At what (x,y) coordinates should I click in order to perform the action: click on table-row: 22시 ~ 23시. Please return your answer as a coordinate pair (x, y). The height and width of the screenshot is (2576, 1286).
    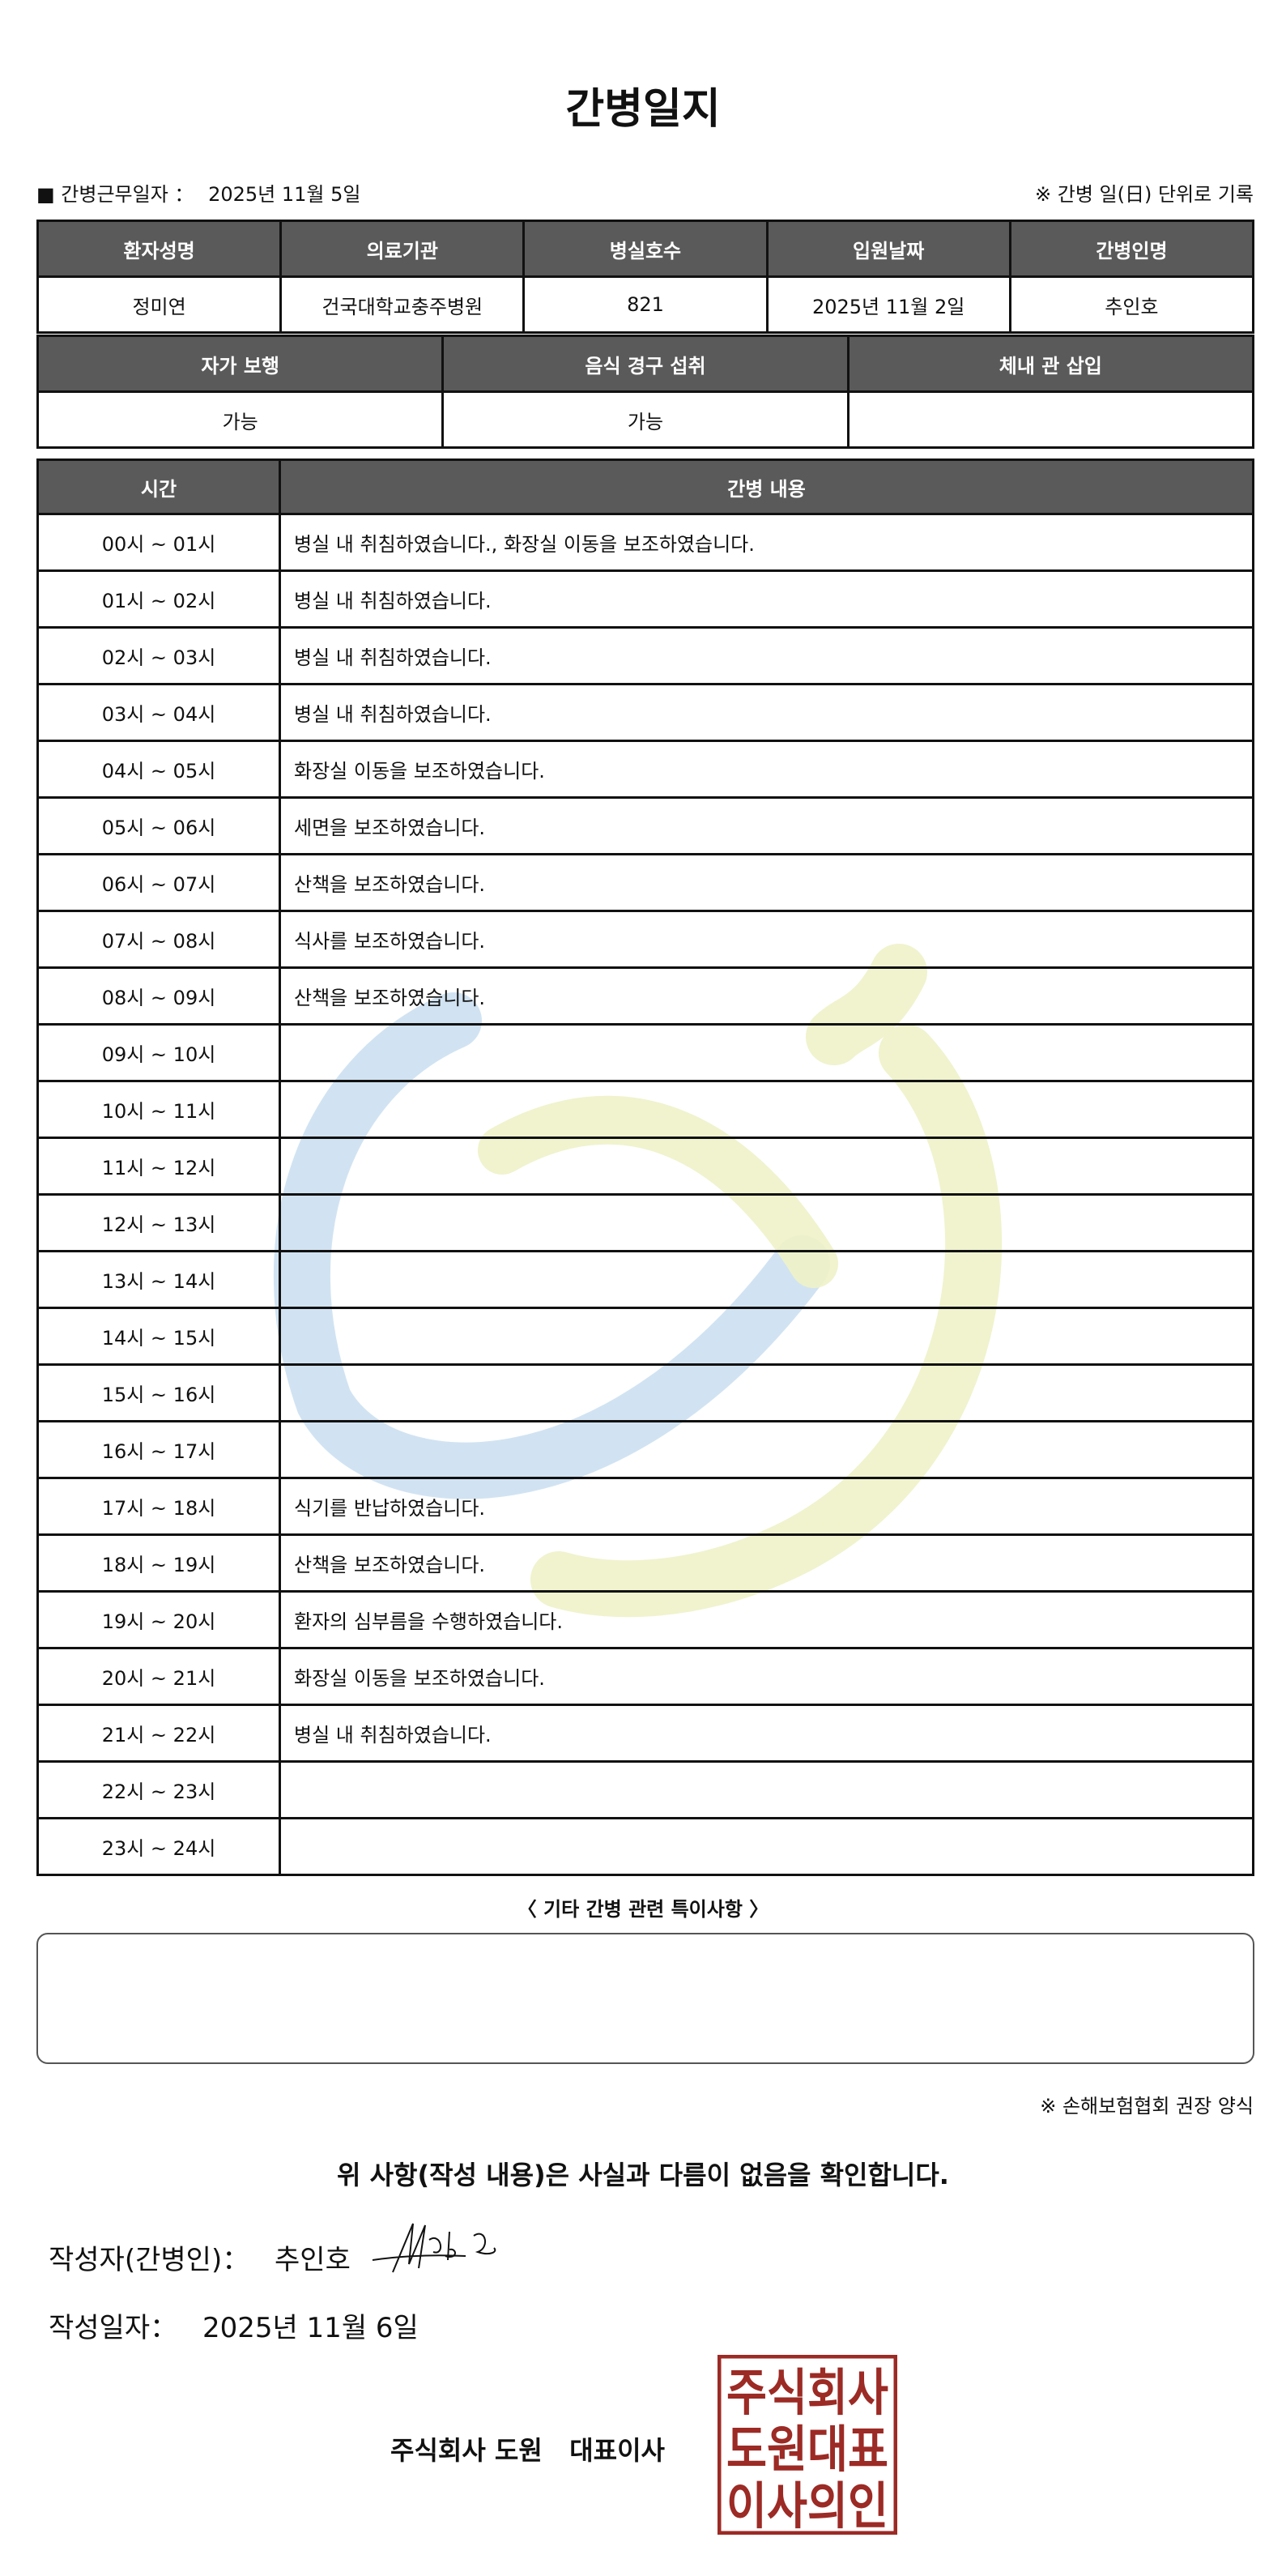
    Looking at the image, I should click on (645, 1790).